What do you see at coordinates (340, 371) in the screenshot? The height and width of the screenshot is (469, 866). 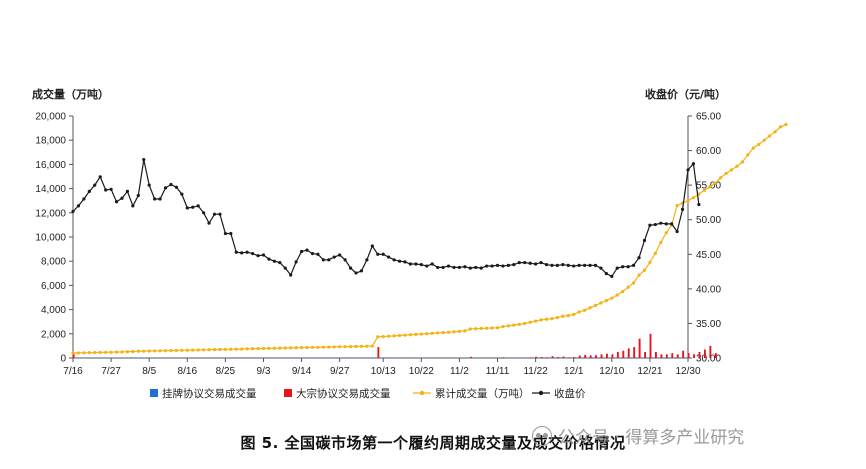 I see `x-tick-label: 9/27` at bounding box center [340, 371].